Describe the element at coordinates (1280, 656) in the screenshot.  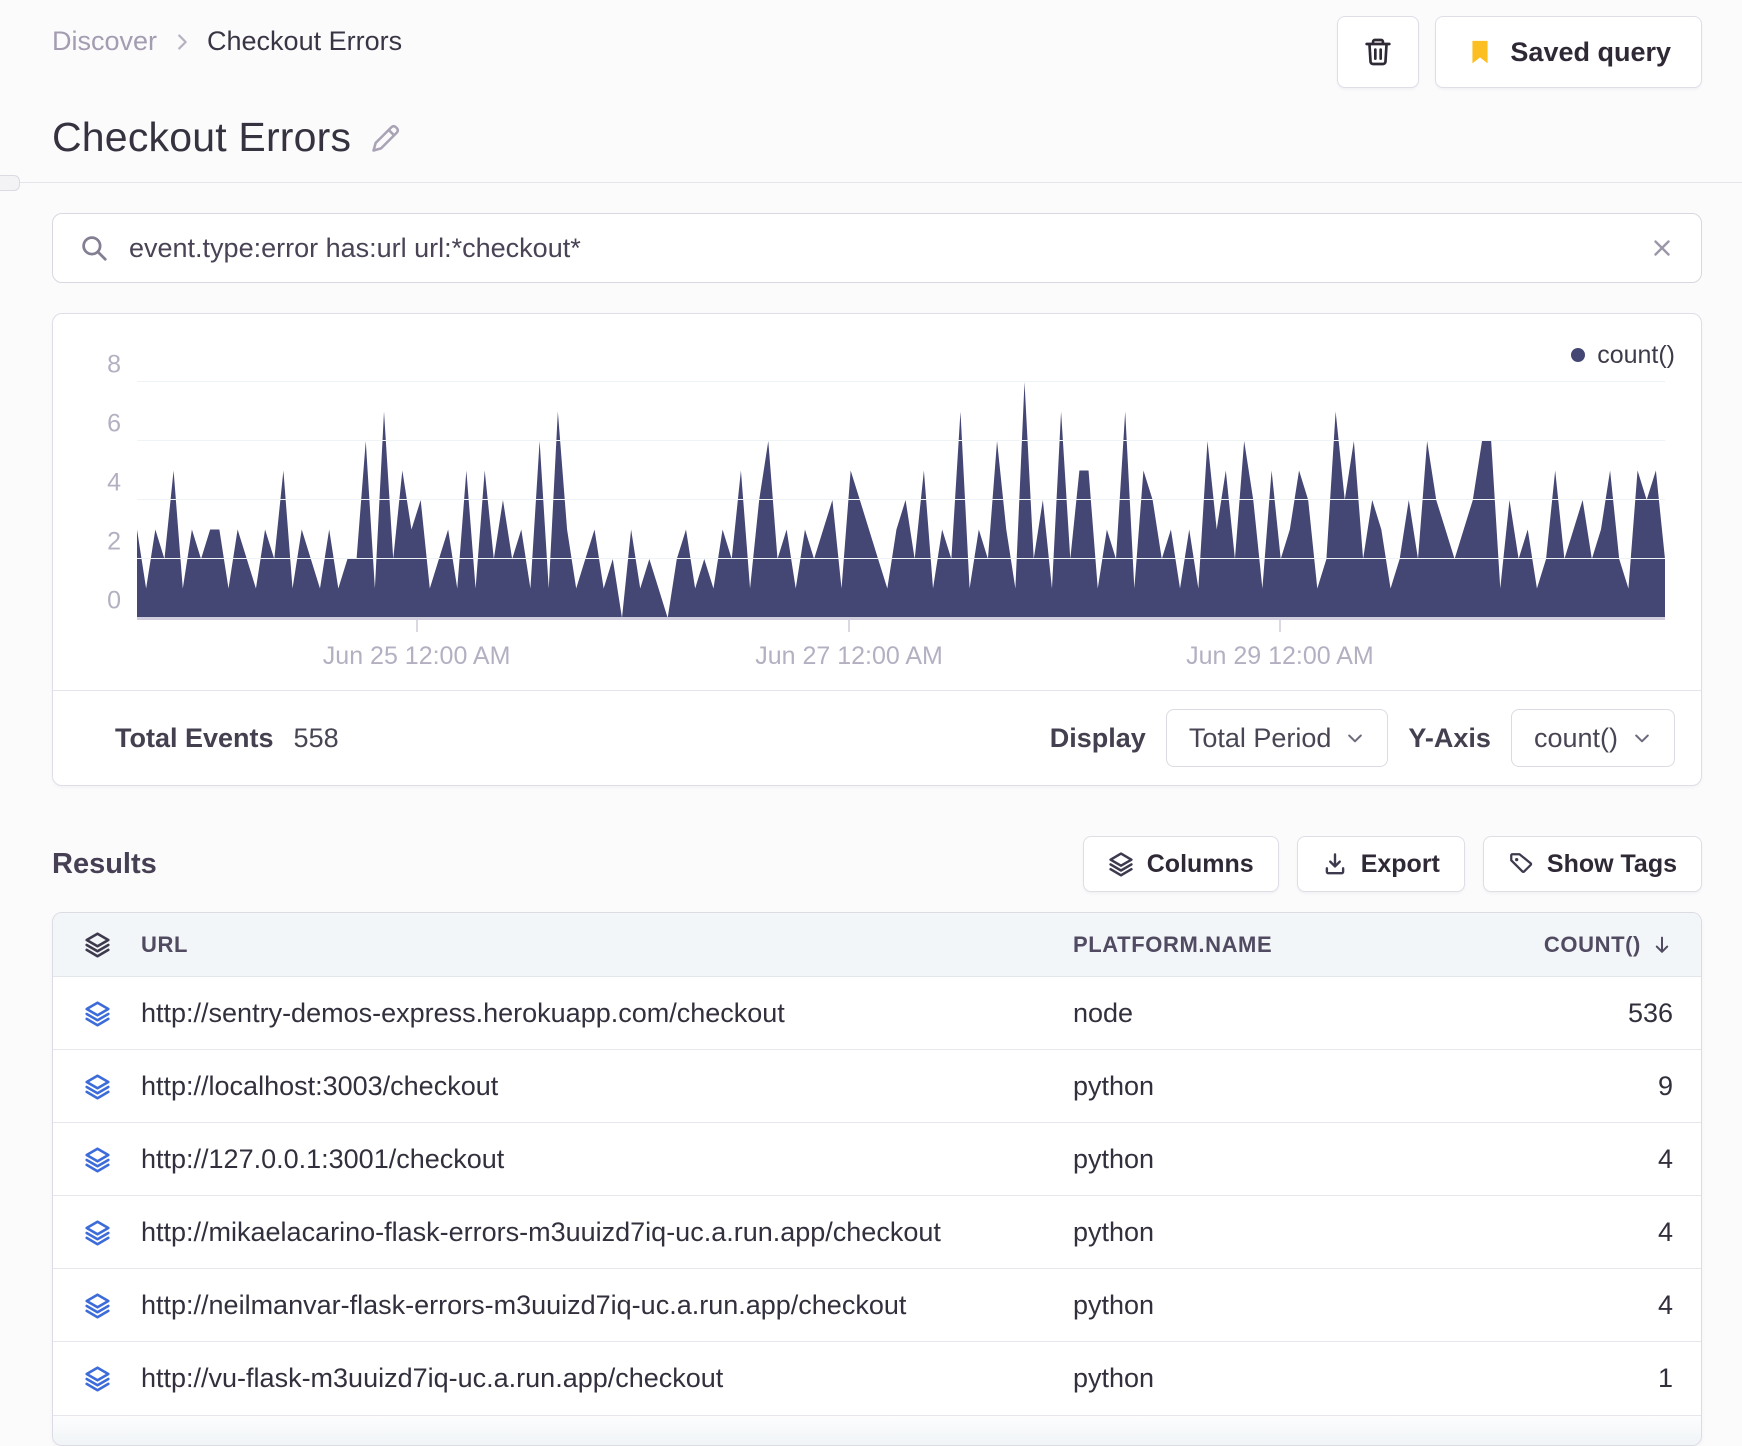
I see `x-axis-tick-label: Jun 29 12:00 AM` at that location.